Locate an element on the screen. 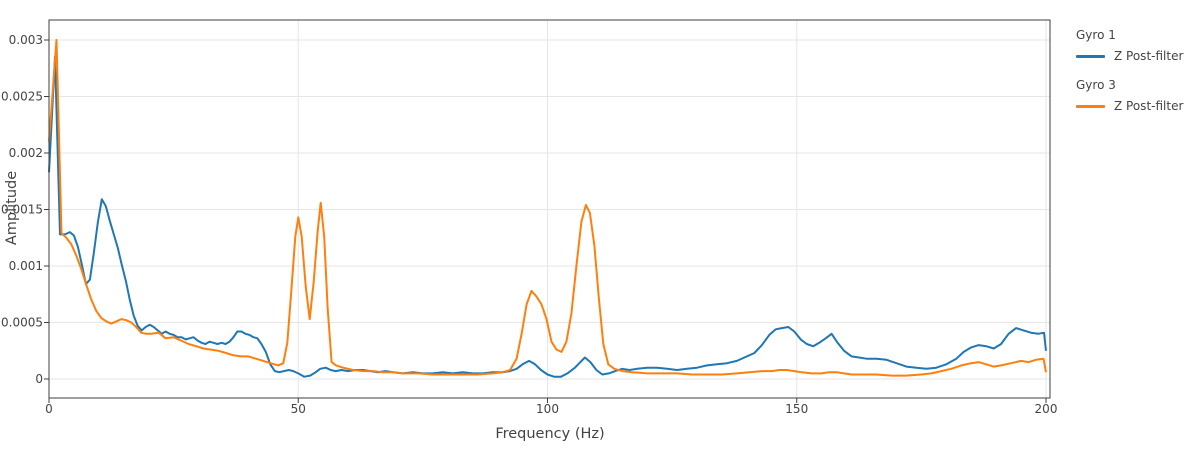 This screenshot has height=450, width=1200. x-tick-label: 50 is located at coordinates (298, 409).